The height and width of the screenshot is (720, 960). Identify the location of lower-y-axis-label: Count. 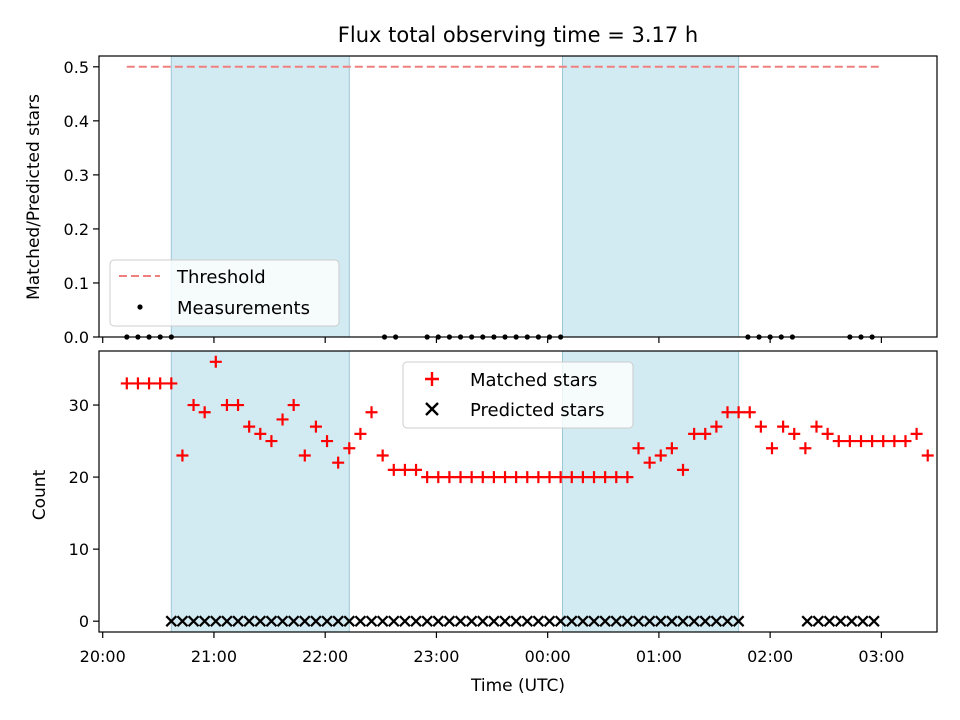
(40, 494).